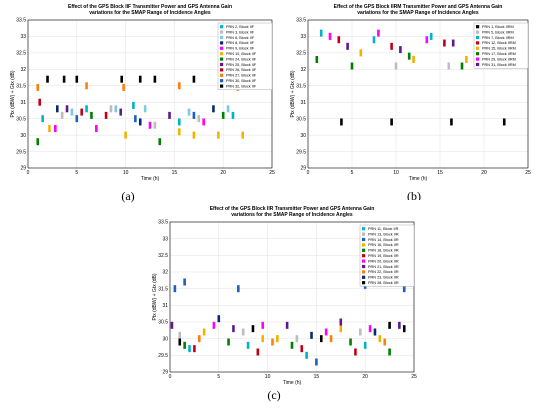  Describe the element at coordinates (240, 38) in the screenshot. I see `legend-entry: PRN 6, Block IIF` at that location.